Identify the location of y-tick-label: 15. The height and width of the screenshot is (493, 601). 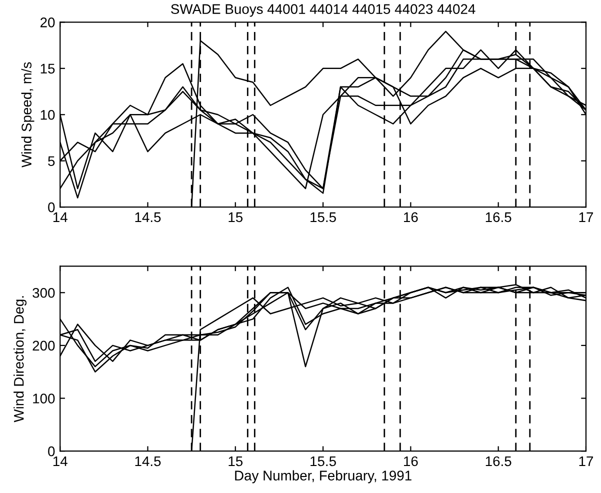
(47, 69).